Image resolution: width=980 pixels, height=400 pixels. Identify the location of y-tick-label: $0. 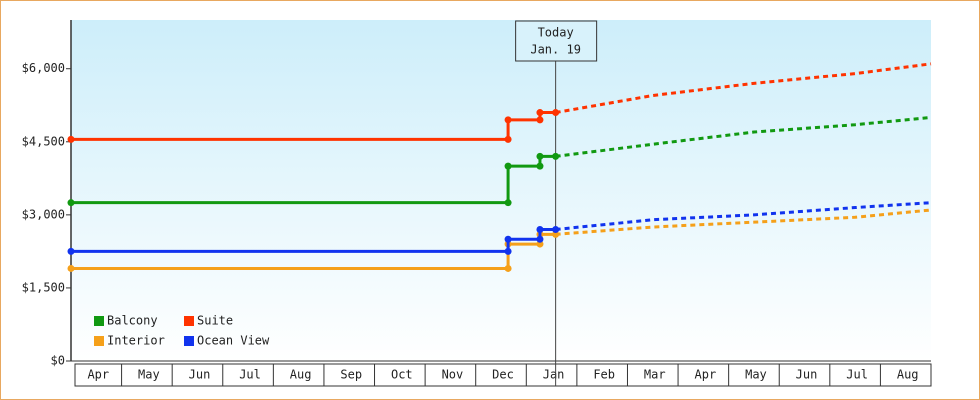
(58, 361).